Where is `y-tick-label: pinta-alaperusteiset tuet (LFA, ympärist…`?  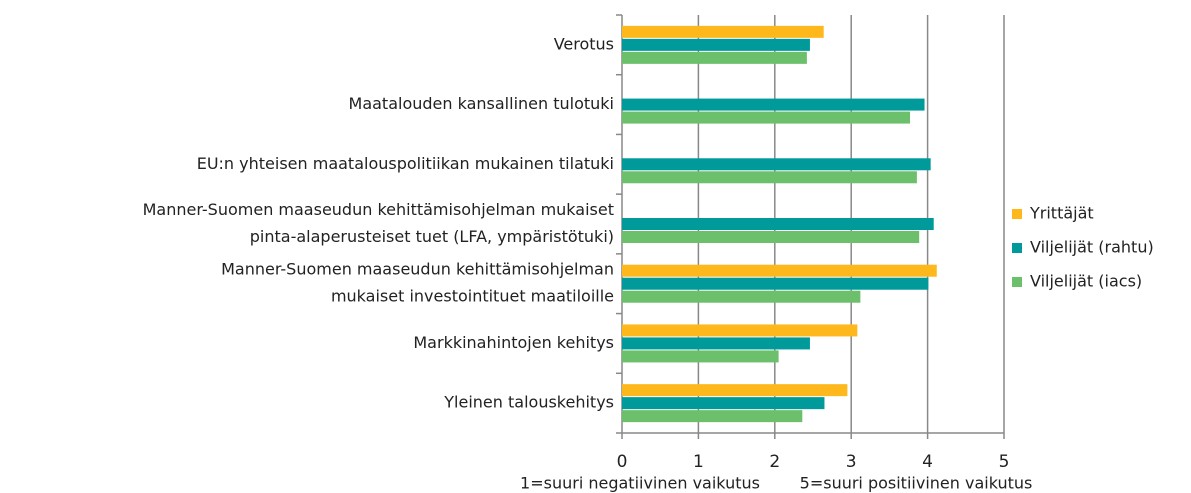 y-tick-label: pinta-alaperusteiset tuet (LFA, ympärist… is located at coordinates (432, 236).